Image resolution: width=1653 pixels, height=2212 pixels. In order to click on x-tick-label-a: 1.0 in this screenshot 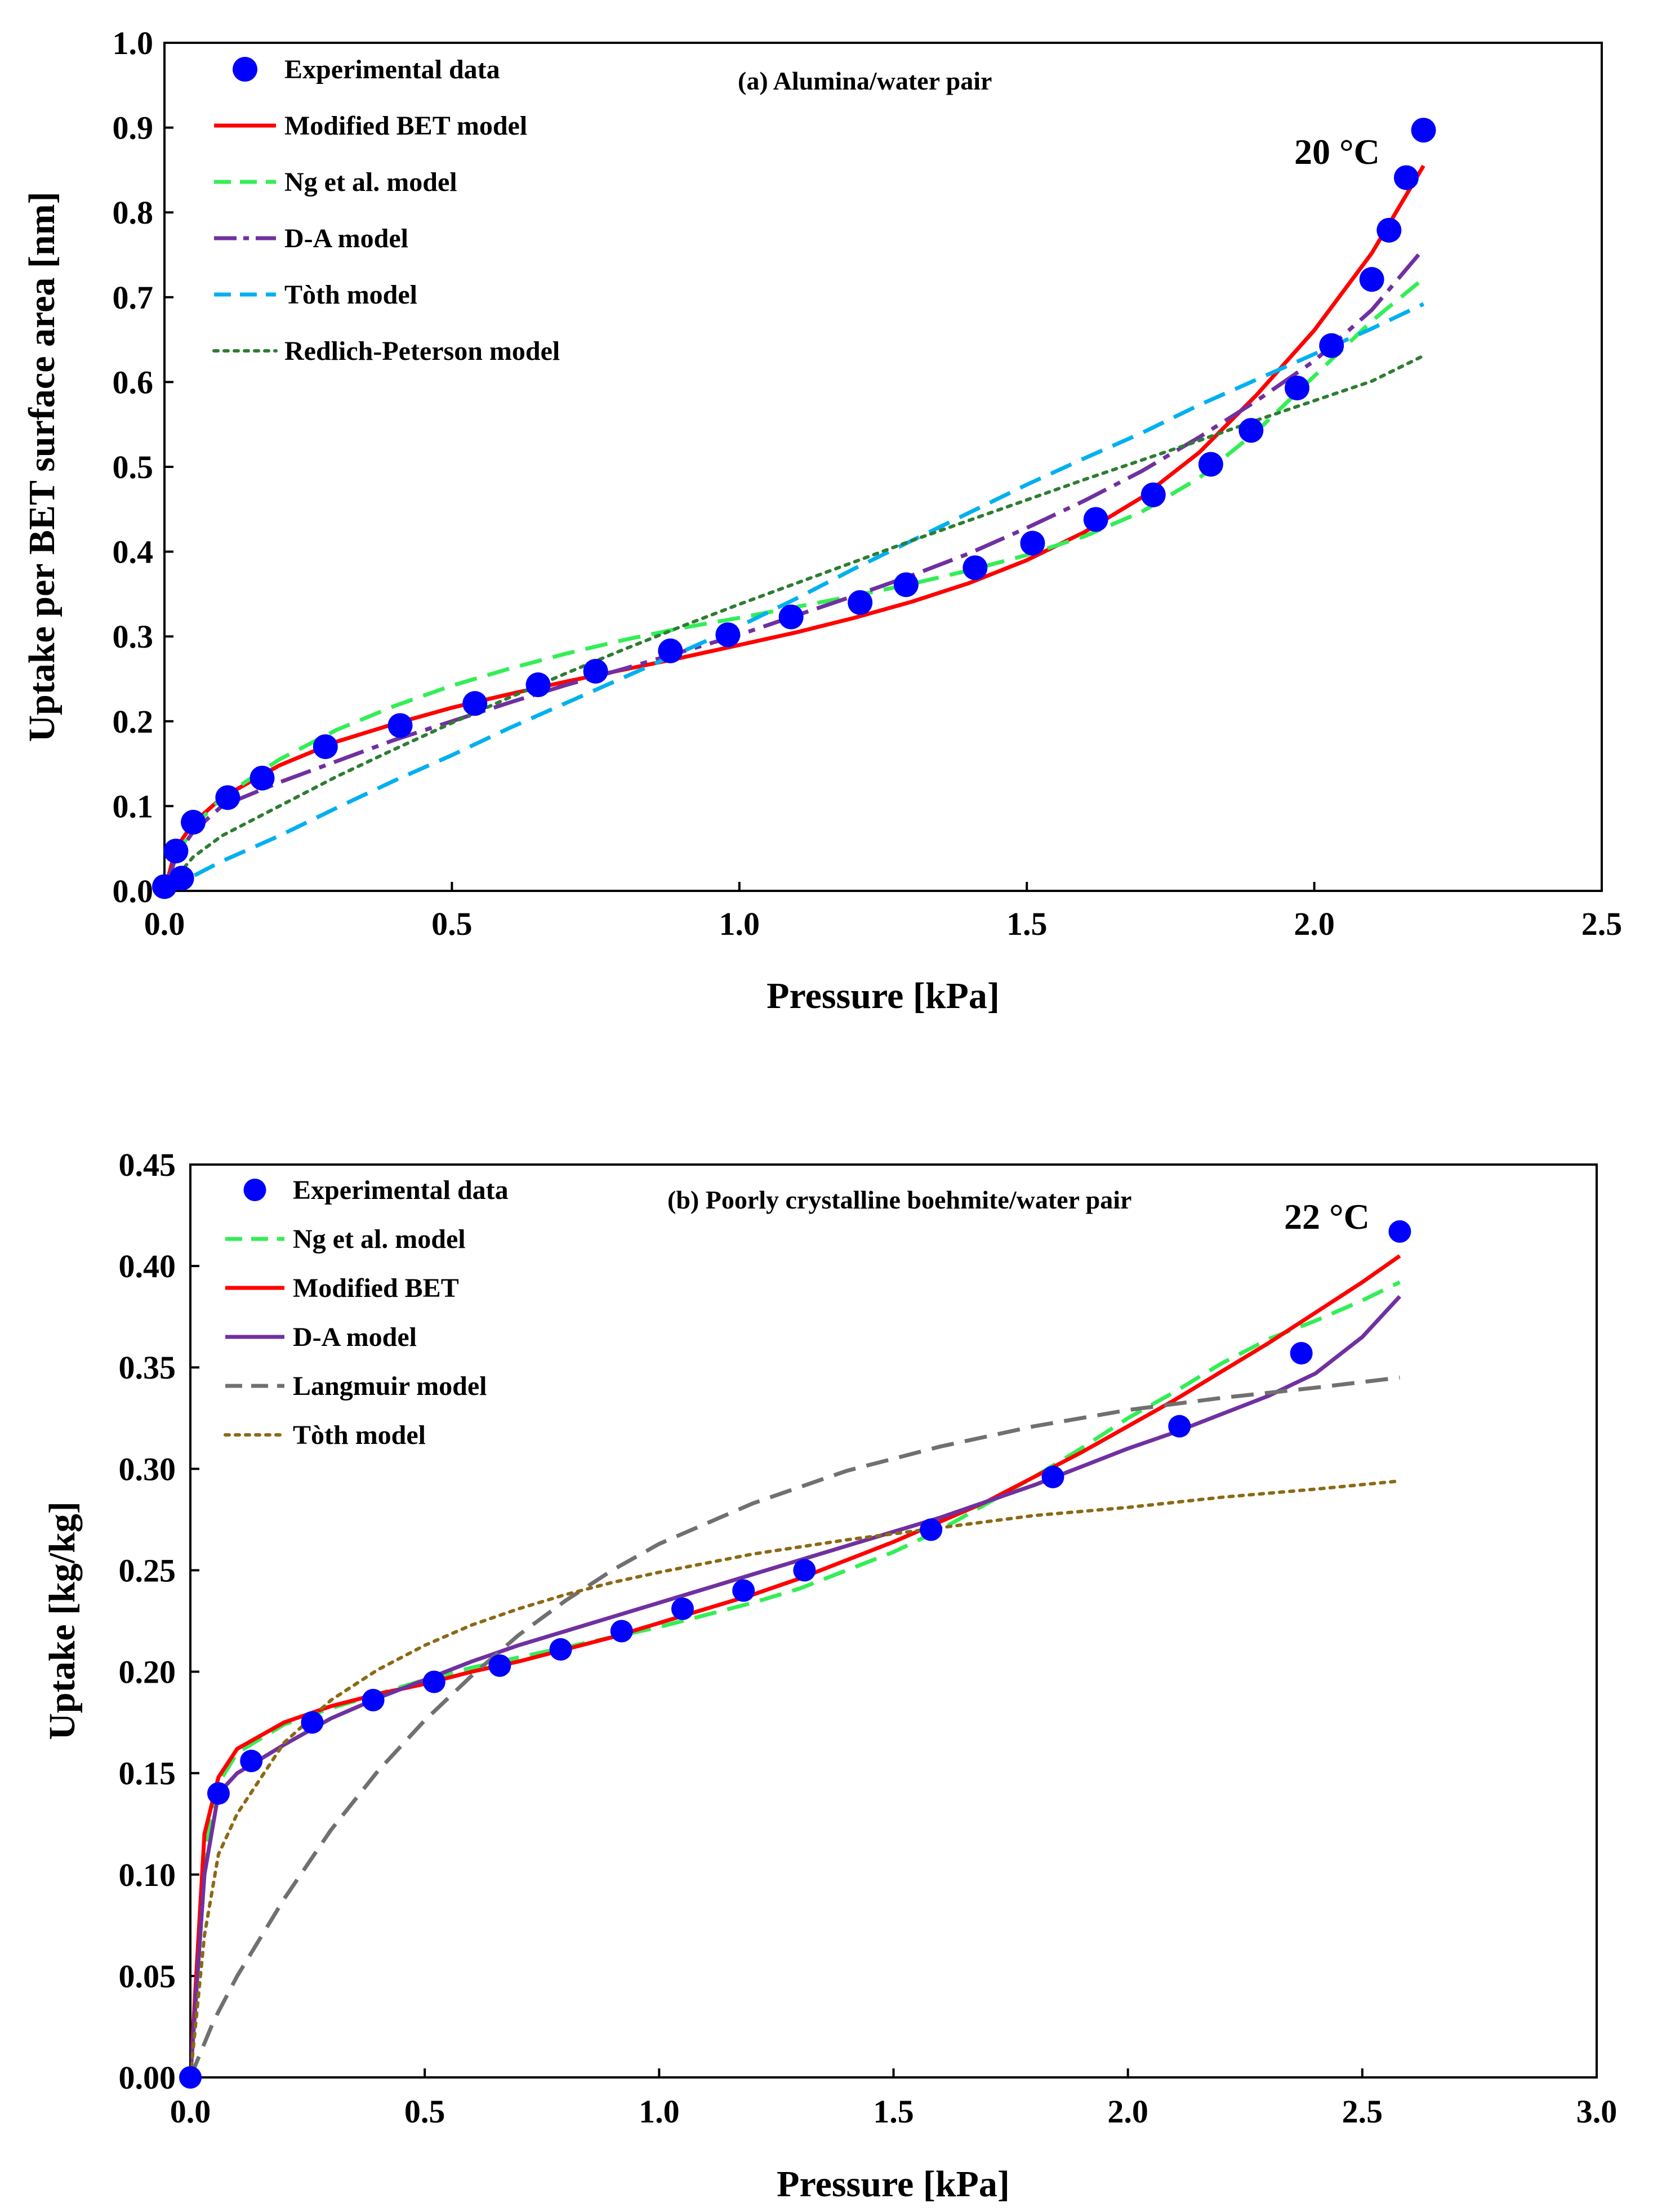, I will do `click(739, 924)`.